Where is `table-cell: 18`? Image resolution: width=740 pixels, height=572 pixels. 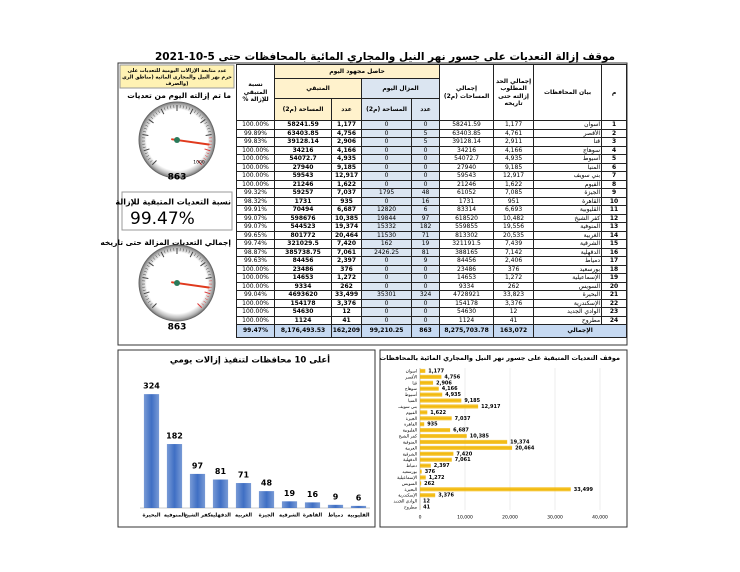 table-cell: 18 is located at coordinates (614, 269).